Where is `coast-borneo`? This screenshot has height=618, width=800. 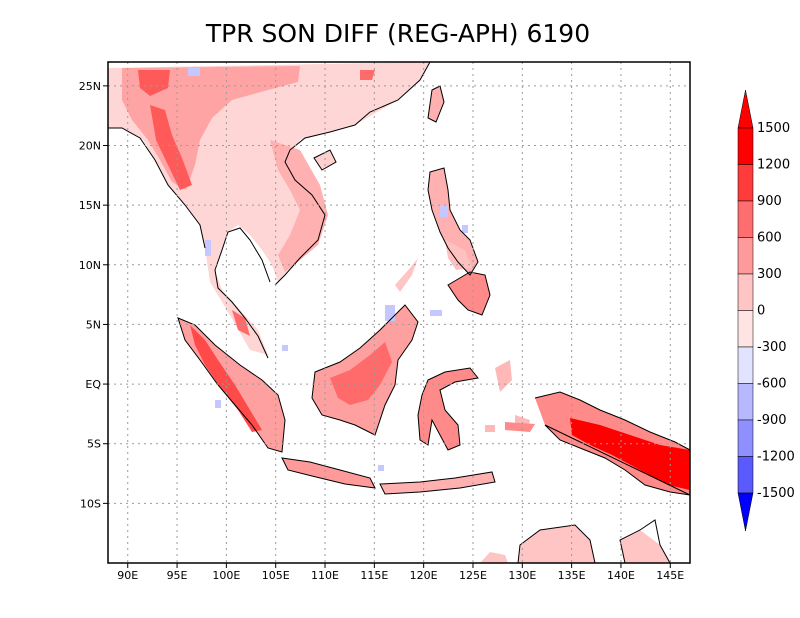 coast-borneo is located at coordinates (365, 370).